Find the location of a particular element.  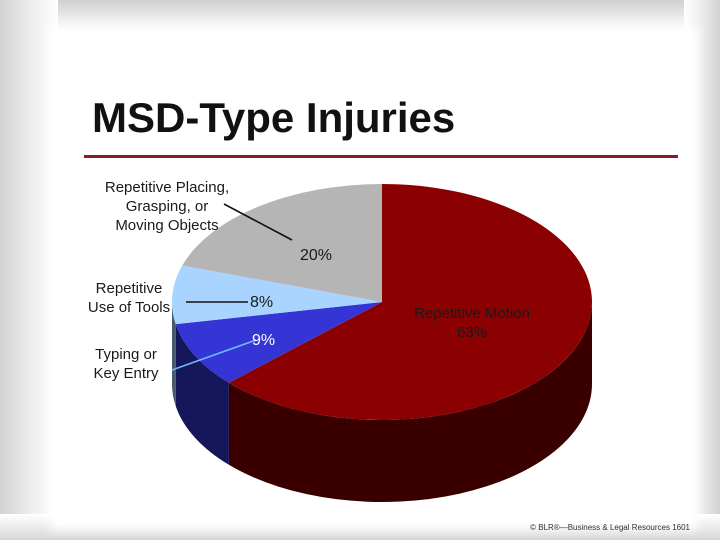

label-placing-line1: Repetitive Placing, is located at coordinates (167, 187).